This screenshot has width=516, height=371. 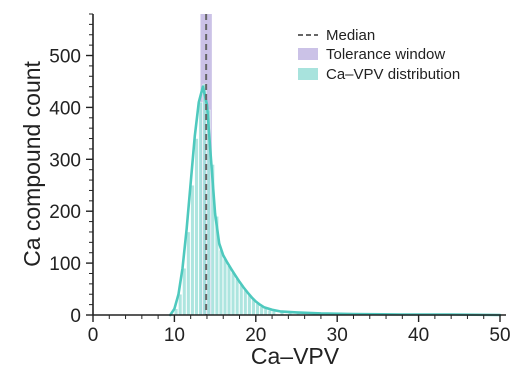 I want to click on y-axis-label: Ca compound count, so click(x=32, y=163).